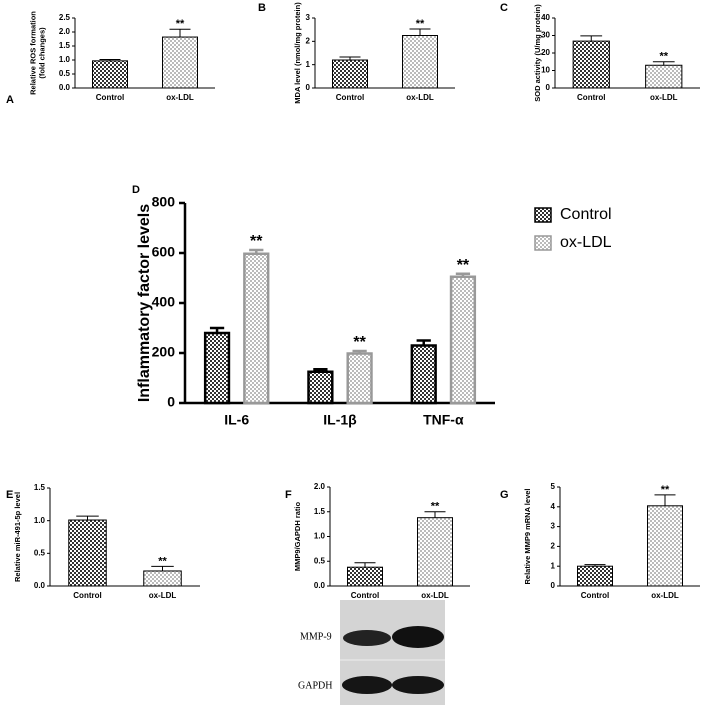 This screenshot has height=710, width=708. I want to click on blot-label: GAPDH, so click(315, 685).